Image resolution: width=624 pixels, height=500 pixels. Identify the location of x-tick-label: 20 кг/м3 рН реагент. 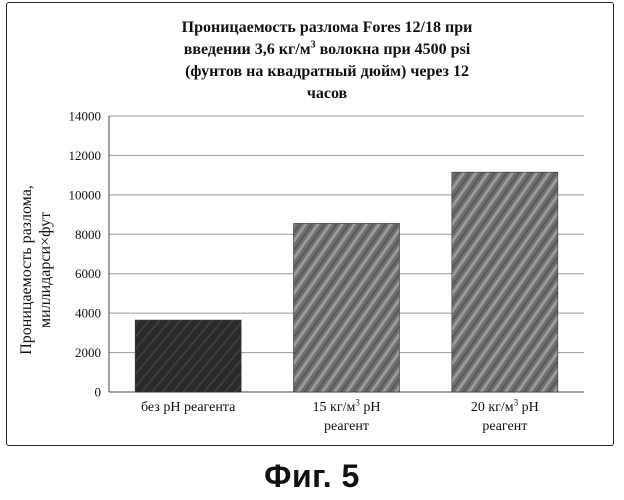
(504, 415).